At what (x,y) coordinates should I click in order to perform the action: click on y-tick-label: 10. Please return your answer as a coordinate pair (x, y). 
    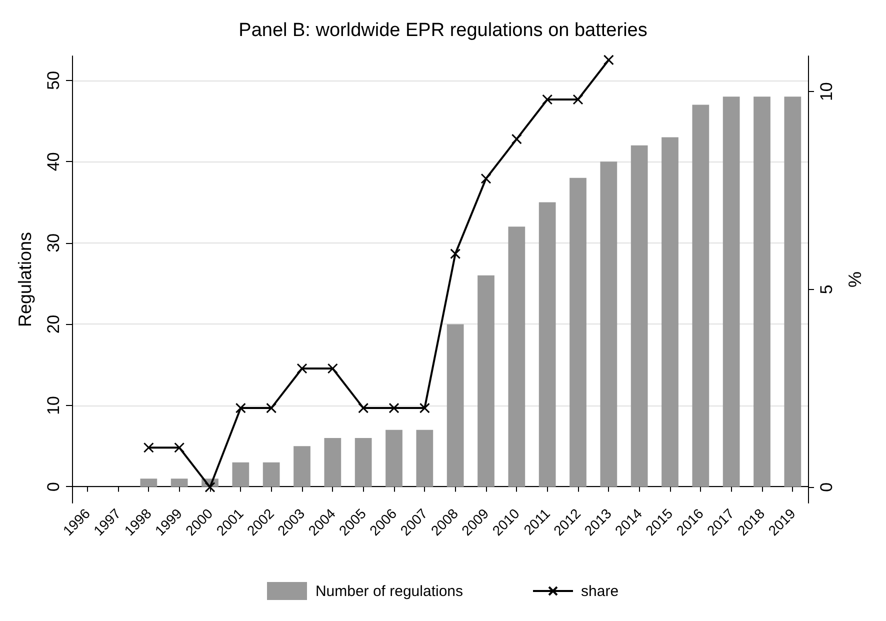
    Looking at the image, I should click on (53, 405).